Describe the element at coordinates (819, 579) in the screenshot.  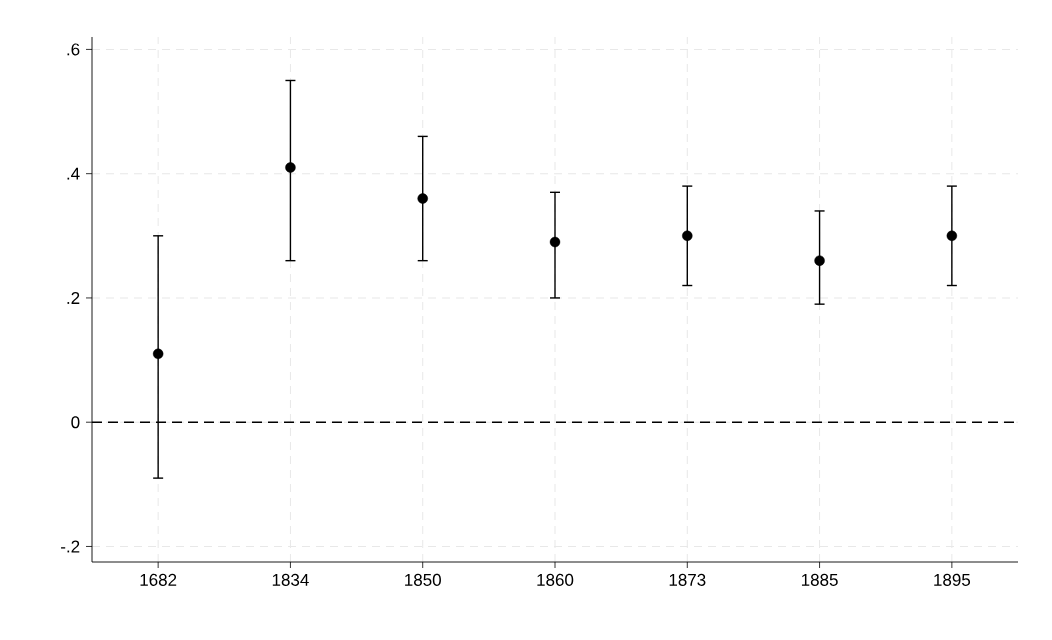
I see `x-tick-label: 1885` at that location.